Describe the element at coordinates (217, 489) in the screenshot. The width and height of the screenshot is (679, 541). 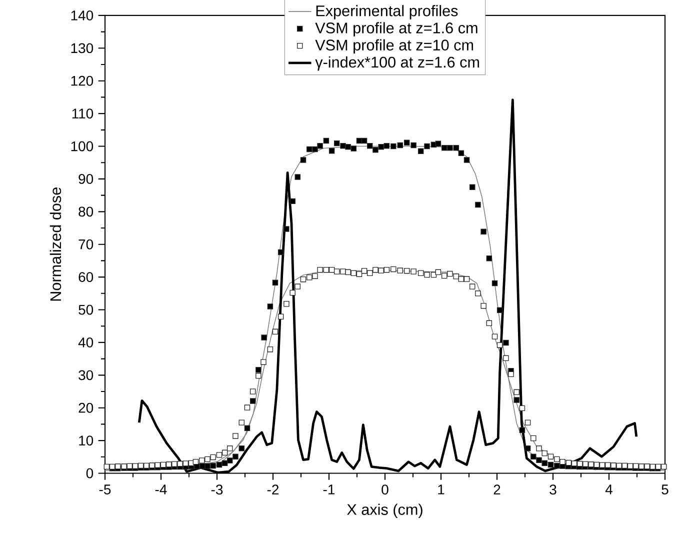
I see `x-tick-label: -3` at that location.